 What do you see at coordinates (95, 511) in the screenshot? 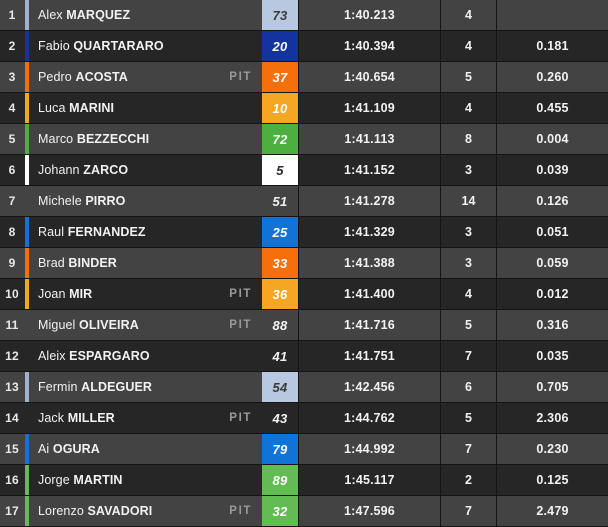
I see `rider-name: Lorenzo SAVADORI` at bounding box center [95, 511].